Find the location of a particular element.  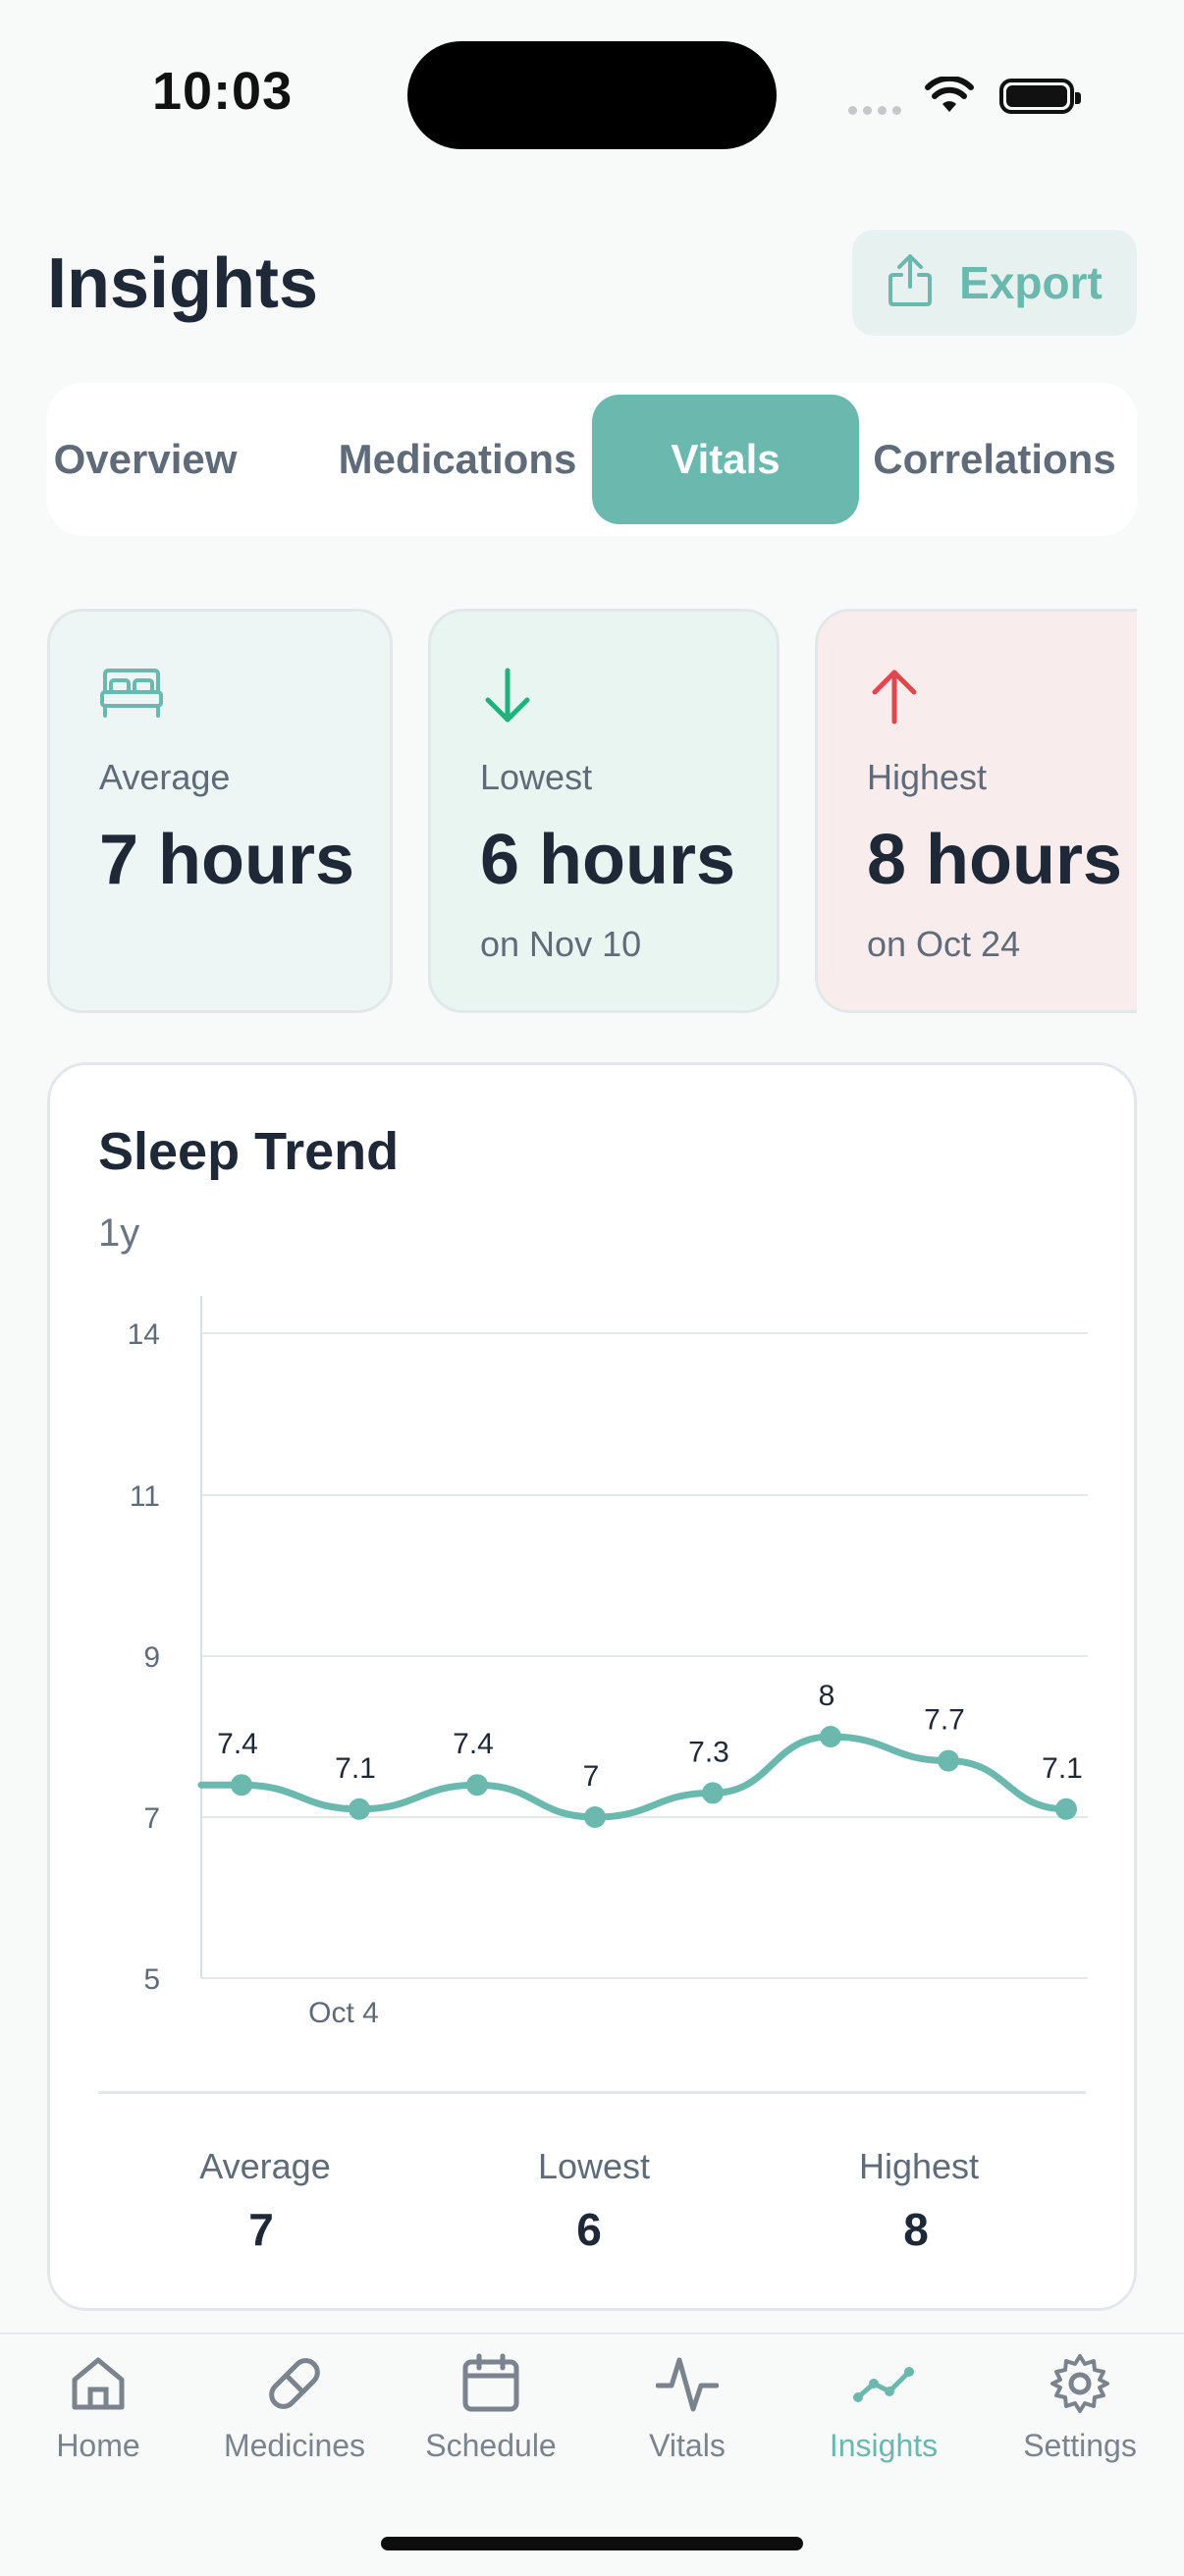

data-label: 8 is located at coordinates (827, 1696).